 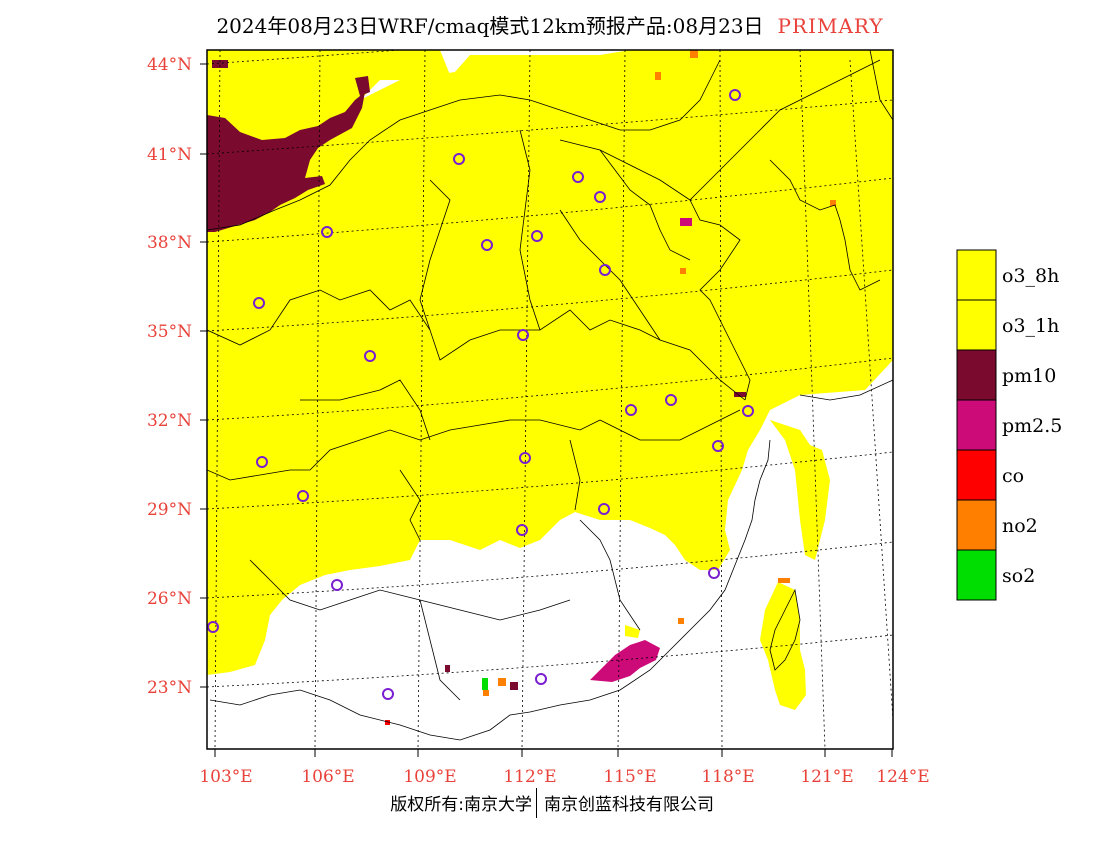 I want to click on primary-tag: PRIMARY, so click(x=830, y=26).